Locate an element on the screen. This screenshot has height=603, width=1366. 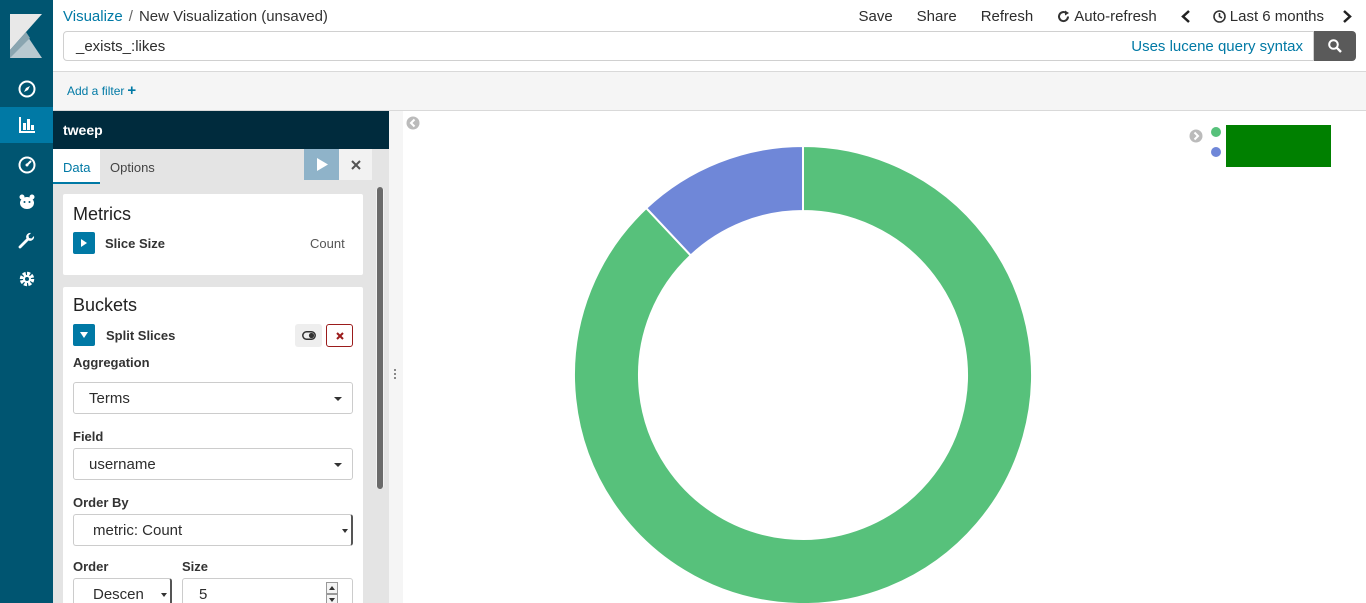
breadcrumb-visualize: Visualize is located at coordinates (93, 16).